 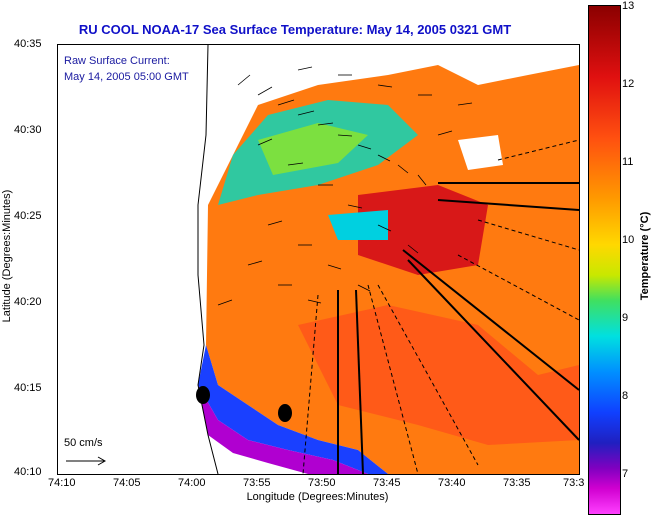 What do you see at coordinates (628, 162) in the screenshot?
I see `colorbar-tick: 11` at bounding box center [628, 162].